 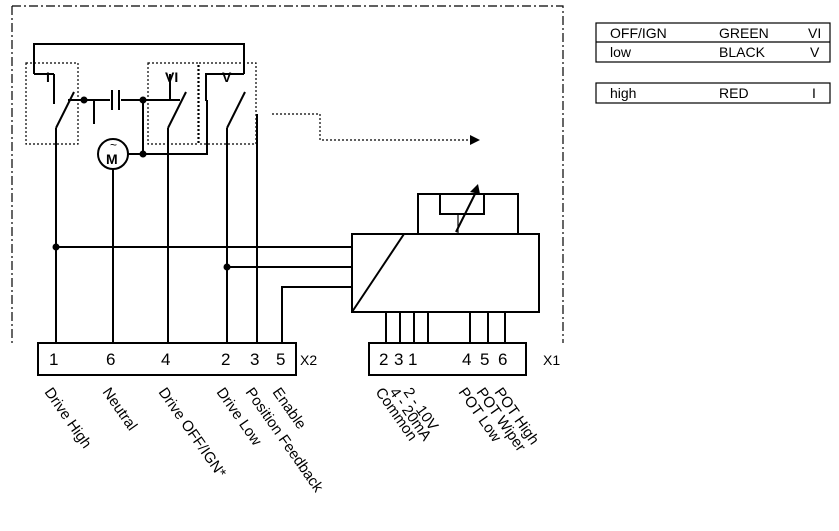 I want to click on switch-label-v: V, so click(x=227, y=77).